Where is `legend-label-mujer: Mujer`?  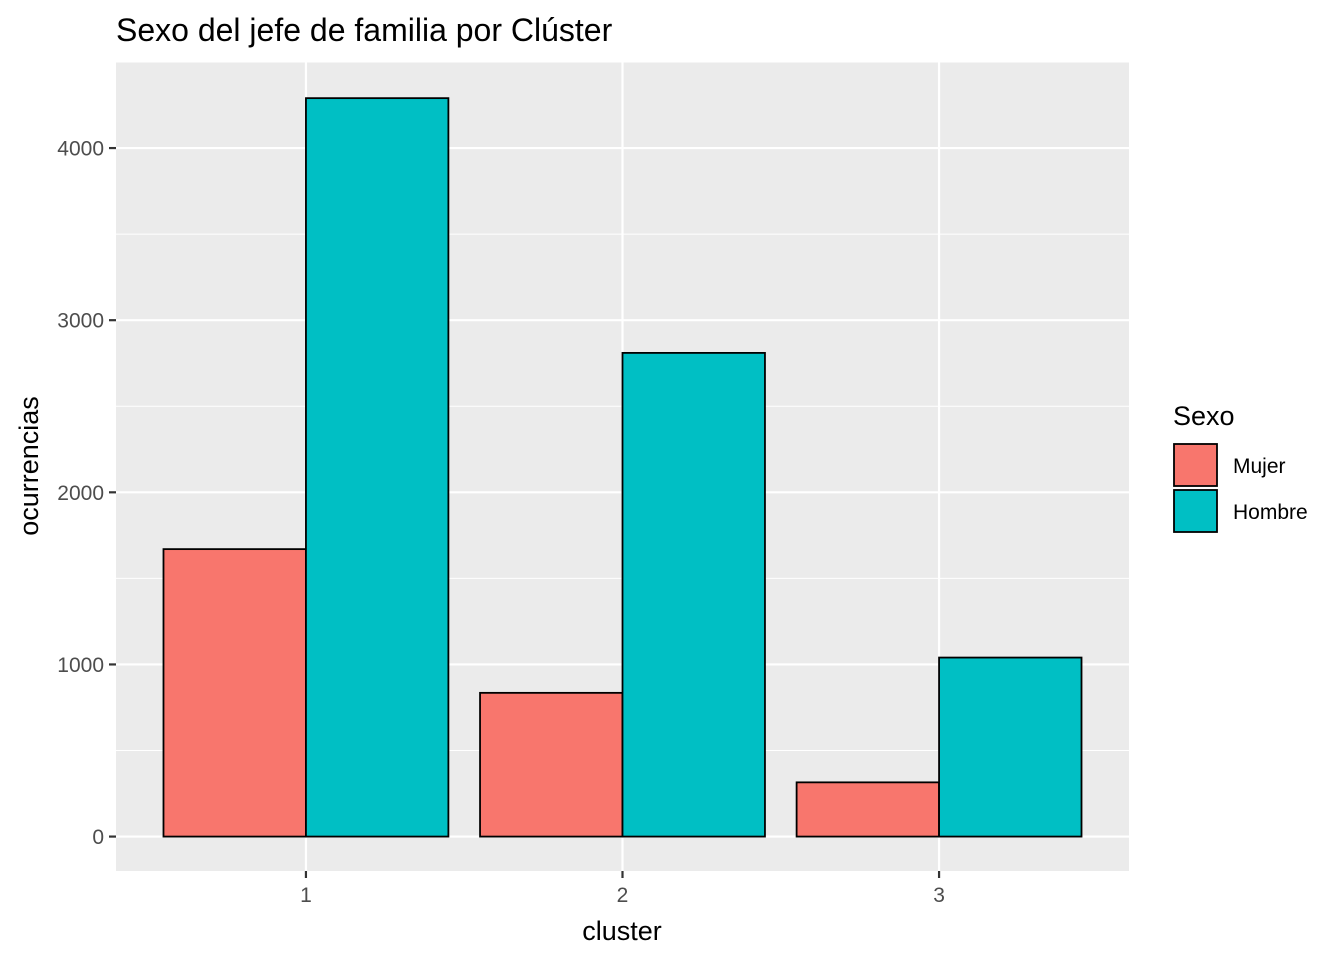 legend-label-mujer: Mujer is located at coordinates (1259, 466).